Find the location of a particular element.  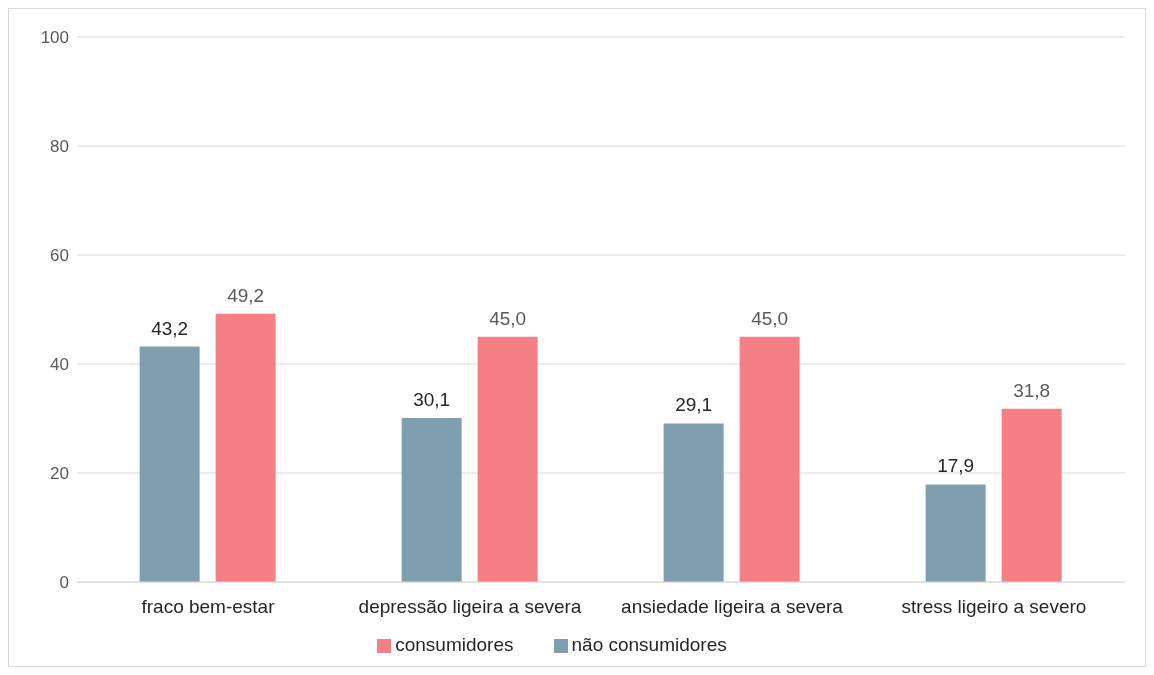

x-tick-label: ansiedade ligeira a severa is located at coordinates (732, 607).